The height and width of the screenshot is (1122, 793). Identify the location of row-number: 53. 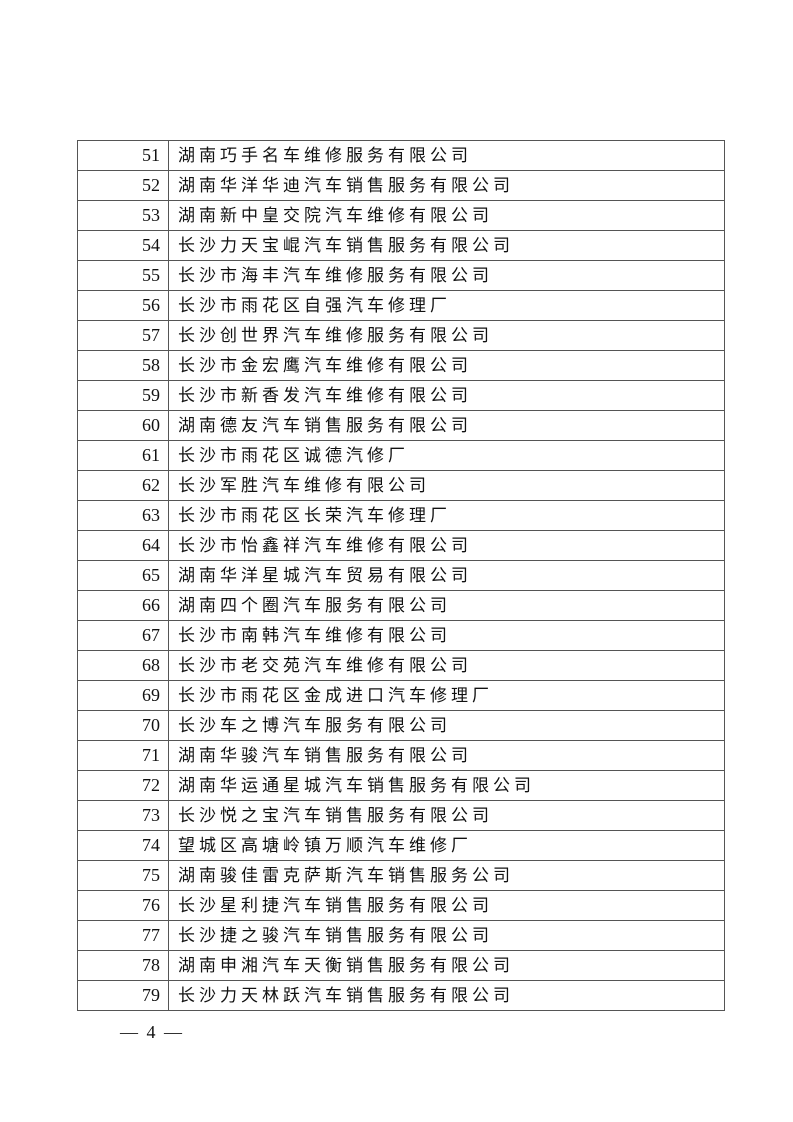
(123, 215).